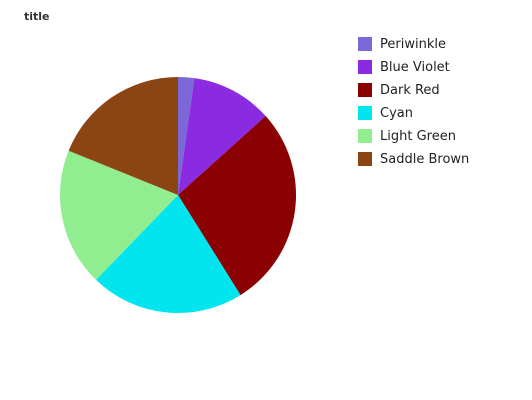 This screenshot has height=400, width=532. I want to click on pie-slice-cyan, so click(168, 254).